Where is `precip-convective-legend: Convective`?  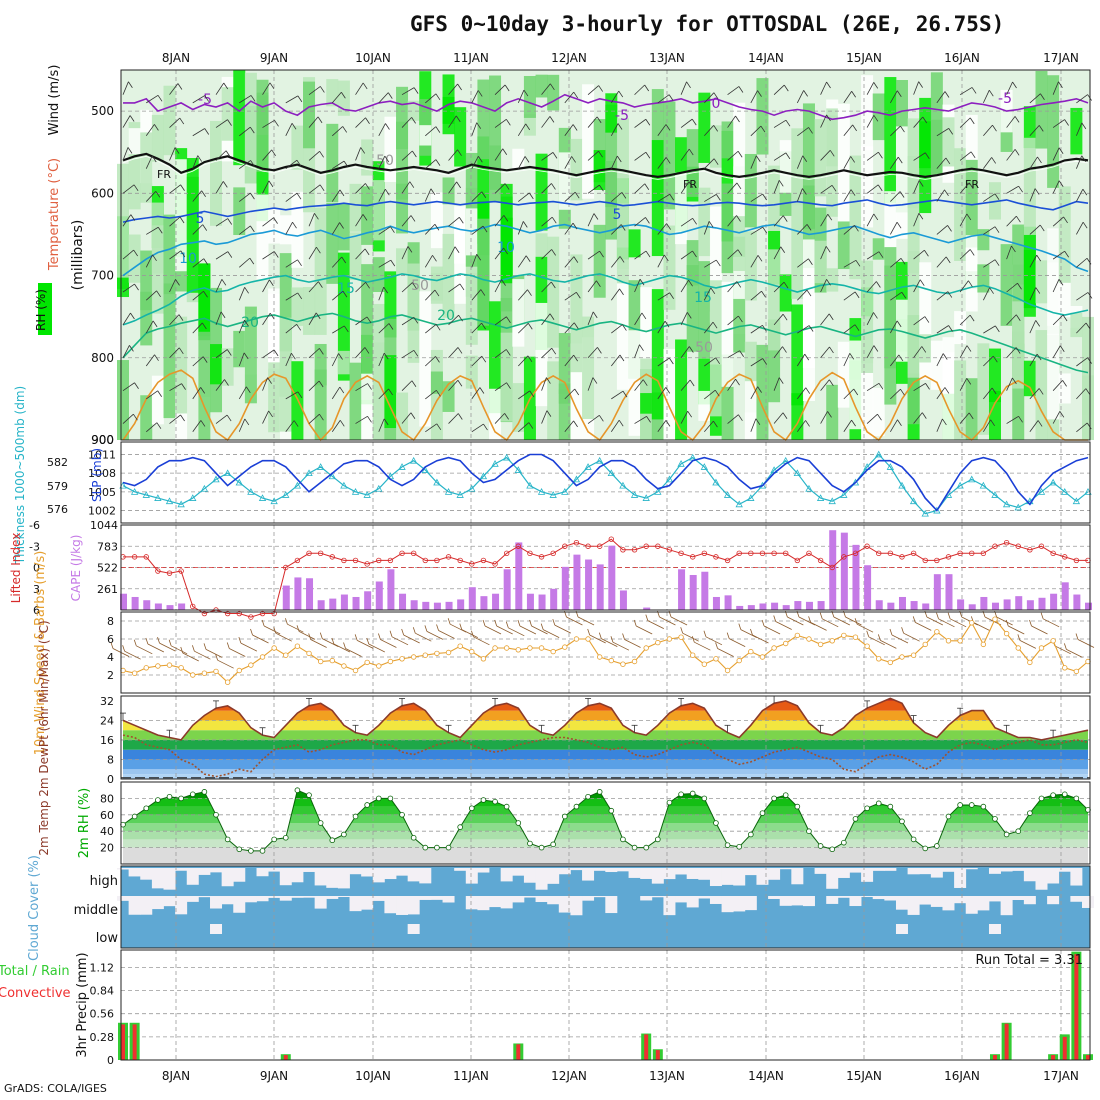
precip-convective-legend: Convective is located at coordinates (35, 993).